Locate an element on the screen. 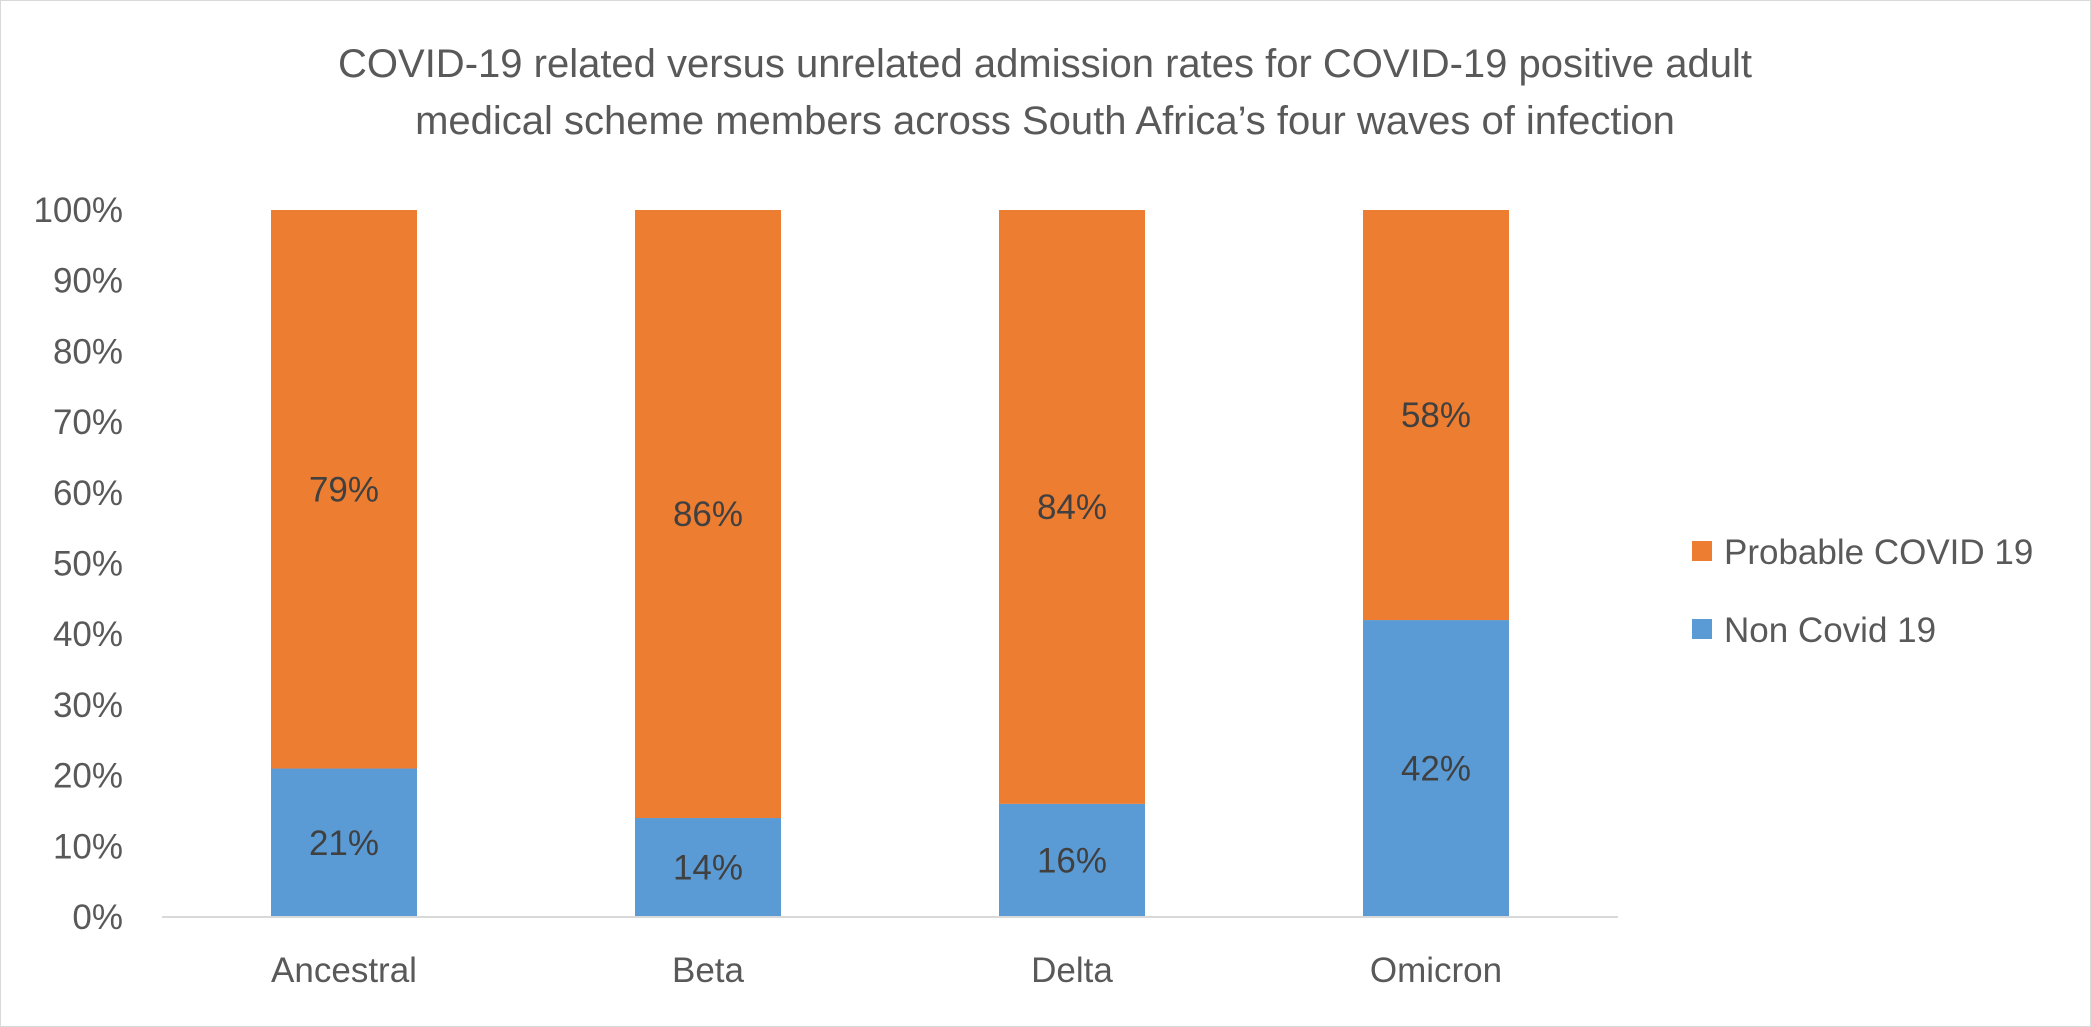  x-tick-label: Omicron is located at coordinates (1436, 970).